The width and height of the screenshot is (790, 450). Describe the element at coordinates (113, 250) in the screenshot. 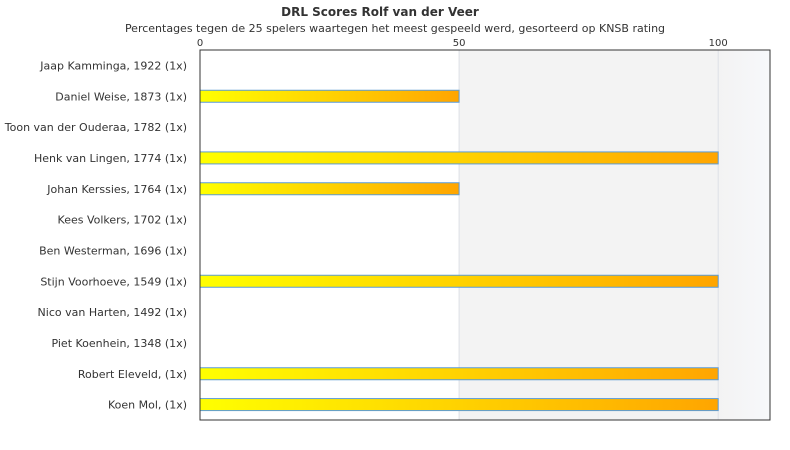

I see `category-label: Ben Westerman, 1696 (1x)` at that location.